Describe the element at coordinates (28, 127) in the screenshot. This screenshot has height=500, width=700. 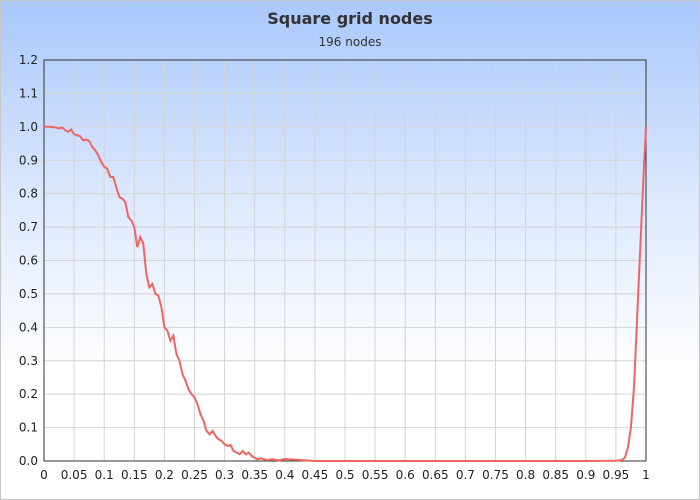
I see `y-tick-label: 1.0` at that location.